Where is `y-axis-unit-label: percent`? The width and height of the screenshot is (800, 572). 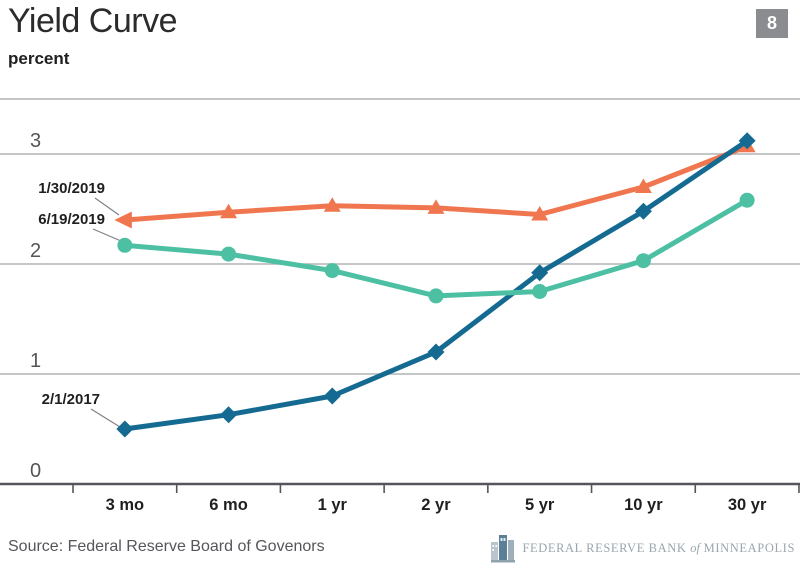
y-axis-unit-label: percent is located at coordinates (39, 58).